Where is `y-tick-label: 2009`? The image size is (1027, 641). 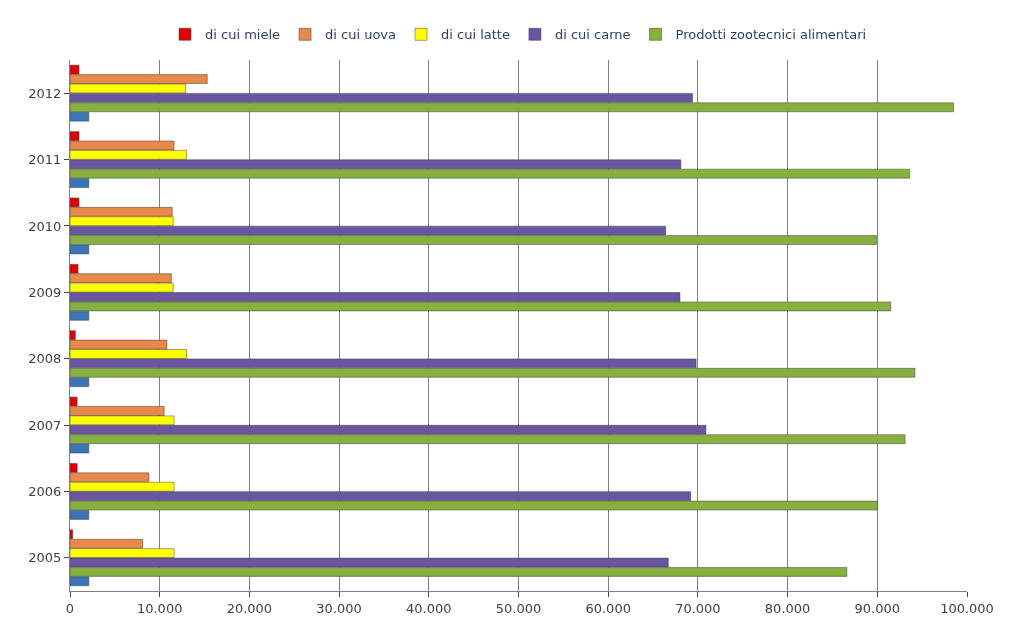
y-tick-label: 2009 is located at coordinates (45, 292).